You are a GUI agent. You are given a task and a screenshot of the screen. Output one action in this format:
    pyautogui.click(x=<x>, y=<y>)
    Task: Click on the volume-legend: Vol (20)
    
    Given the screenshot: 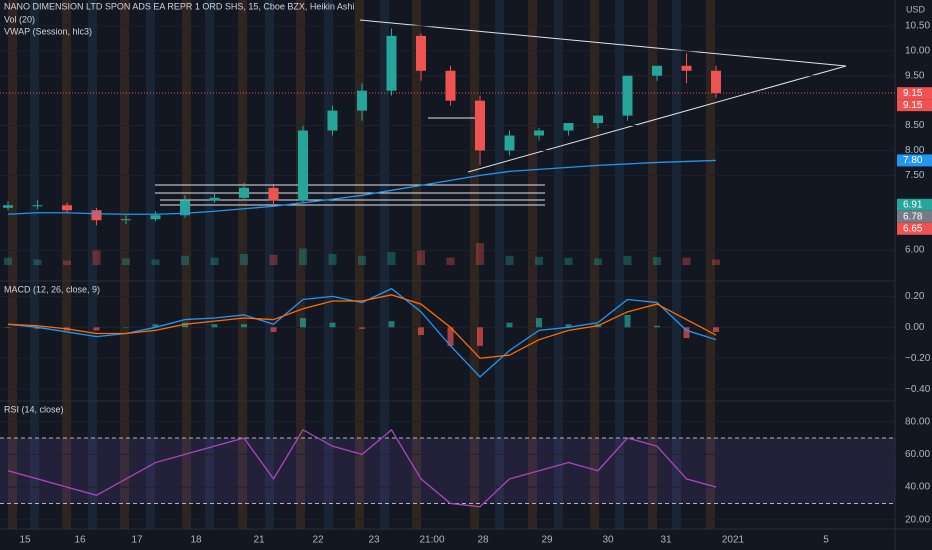 What is the action you would take?
    pyautogui.click(x=19, y=19)
    